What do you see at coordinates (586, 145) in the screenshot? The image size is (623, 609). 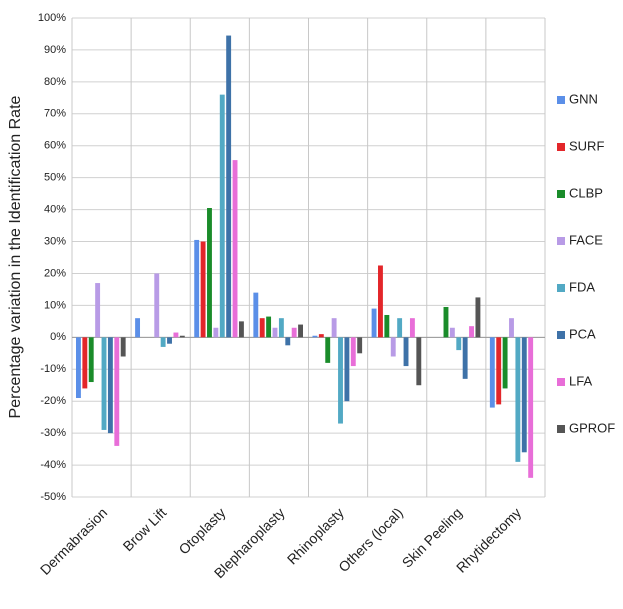 I see `legend-label: SURF` at bounding box center [586, 145].